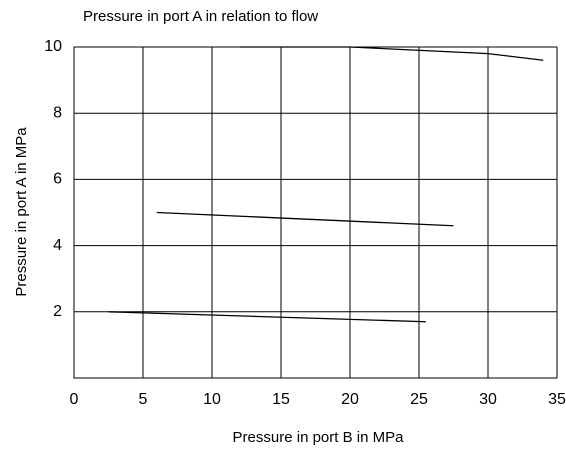  Describe the element at coordinates (319, 437) in the screenshot. I see `x-axis-label: Pressure in port B in MPa` at that location.